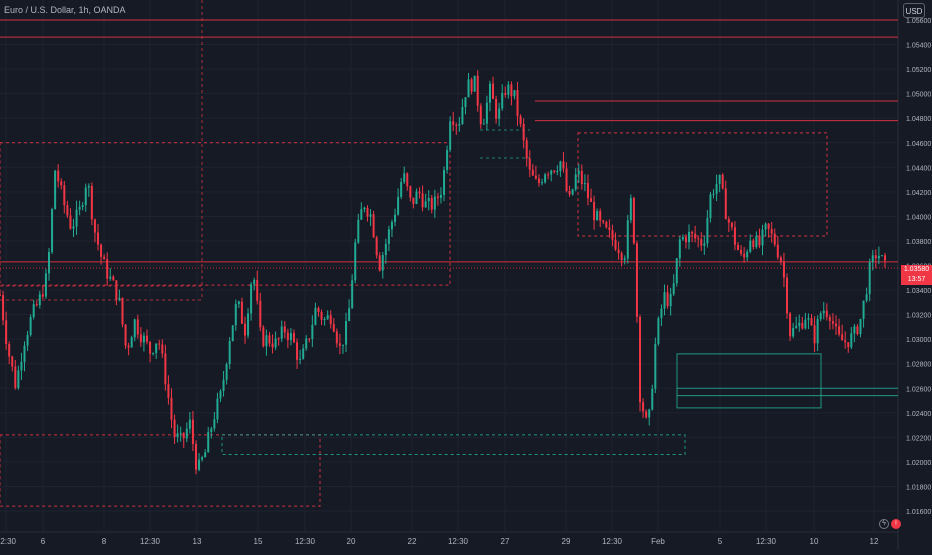  What do you see at coordinates (914, 10) in the screenshot?
I see `currency-button: USD` at bounding box center [914, 10].